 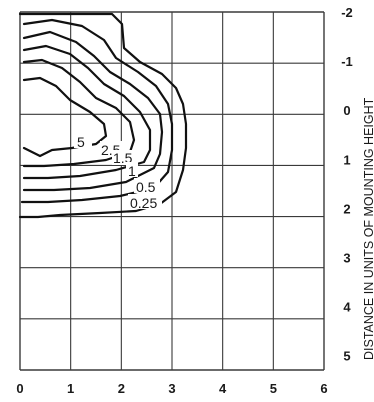 What do you see at coordinates (347, 12) in the screenshot?
I see `y-tick-label: -2` at bounding box center [347, 12].